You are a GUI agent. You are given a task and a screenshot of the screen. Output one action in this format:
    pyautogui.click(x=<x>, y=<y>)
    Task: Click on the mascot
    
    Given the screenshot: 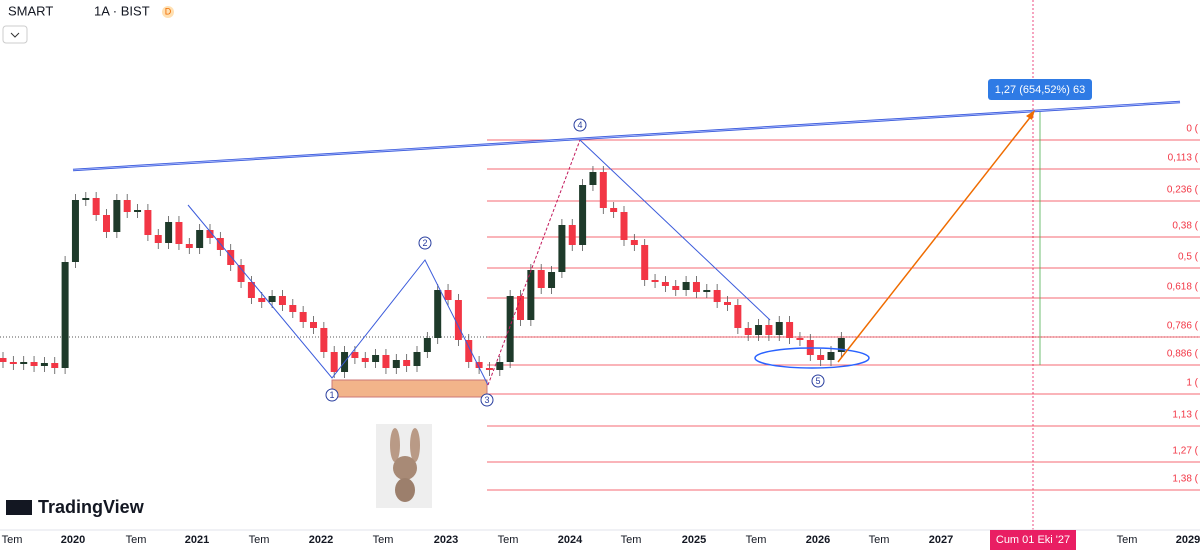 What is the action you would take?
    pyautogui.click(x=404, y=466)
    